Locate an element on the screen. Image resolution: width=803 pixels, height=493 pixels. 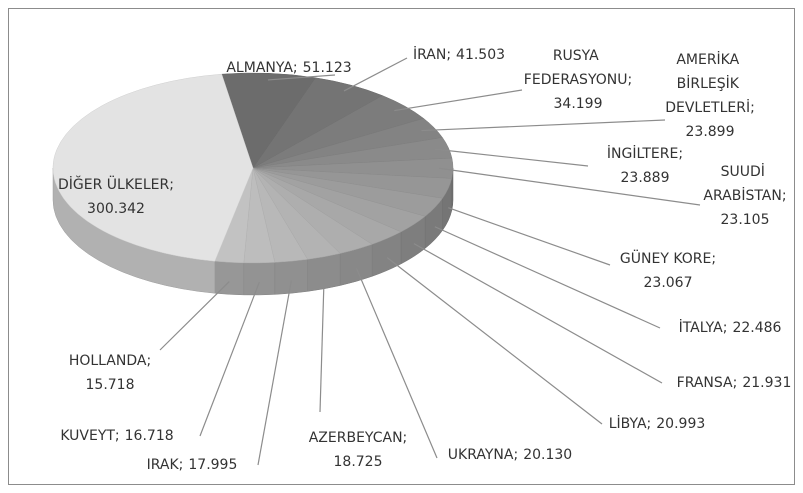
data-label: 34.199 is located at coordinates (578, 104).